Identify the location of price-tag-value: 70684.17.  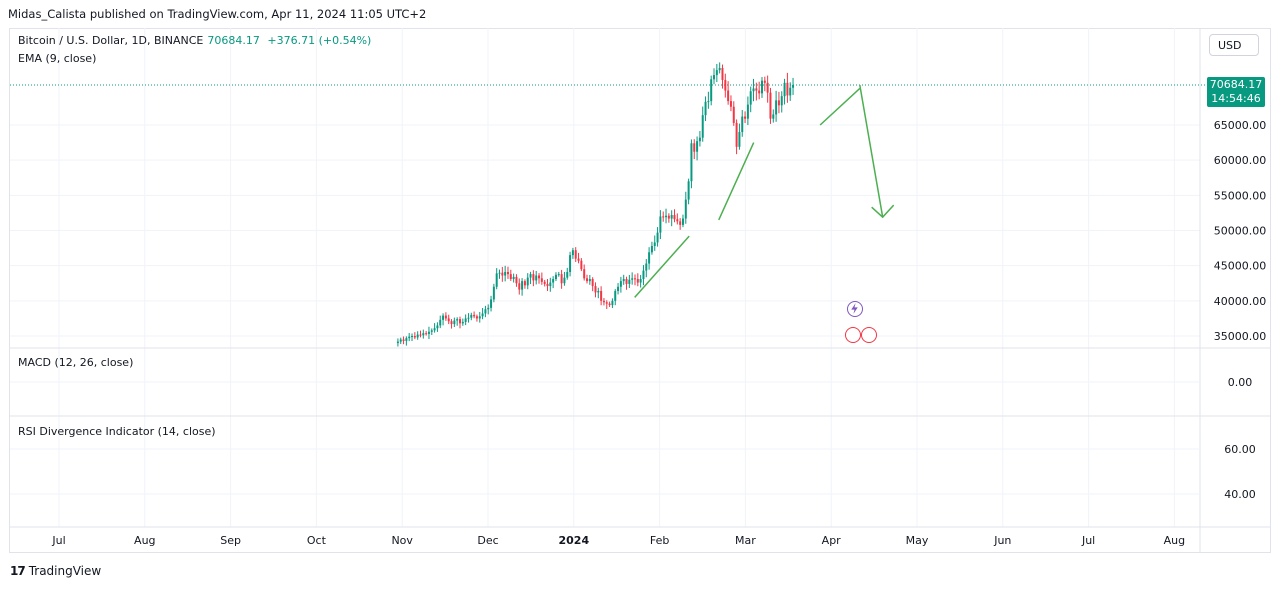
(1236, 84).